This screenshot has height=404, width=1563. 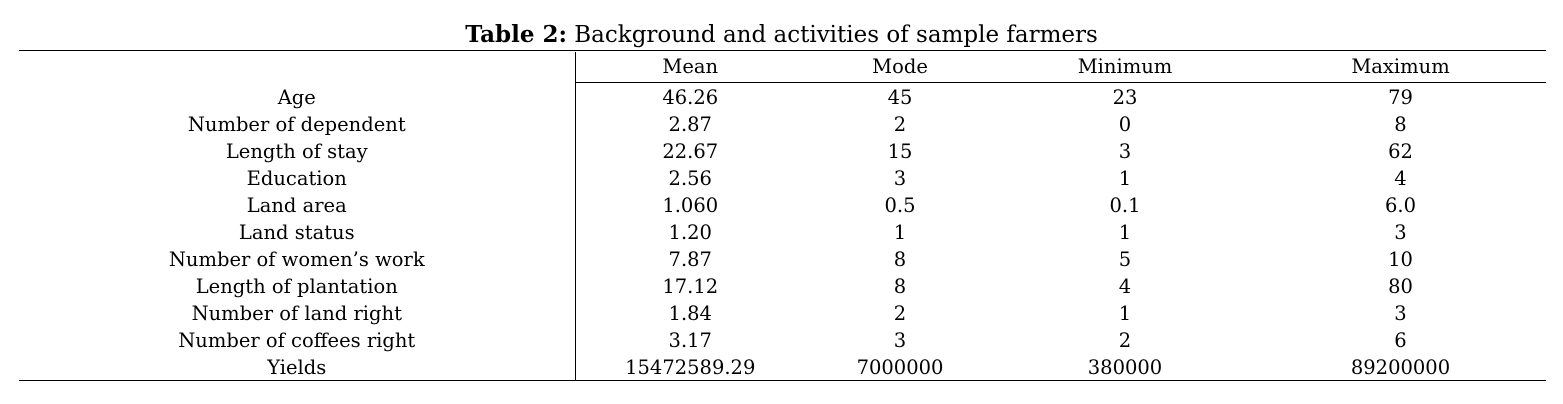 What do you see at coordinates (900, 66) in the screenshot?
I see `header-mode: Mode` at bounding box center [900, 66].